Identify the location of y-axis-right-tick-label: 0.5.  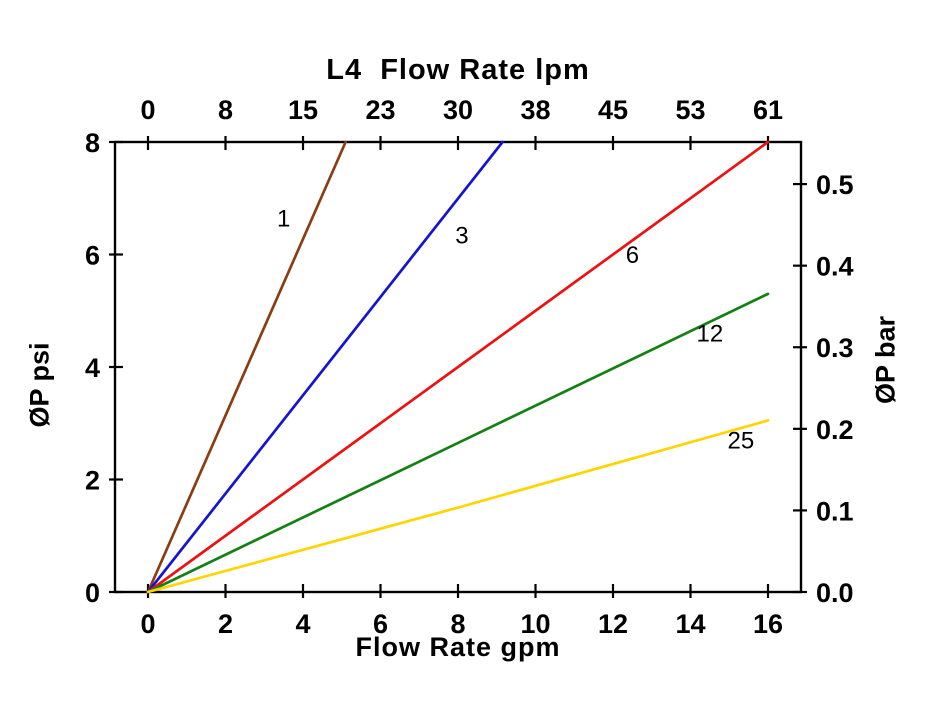
(835, 185).